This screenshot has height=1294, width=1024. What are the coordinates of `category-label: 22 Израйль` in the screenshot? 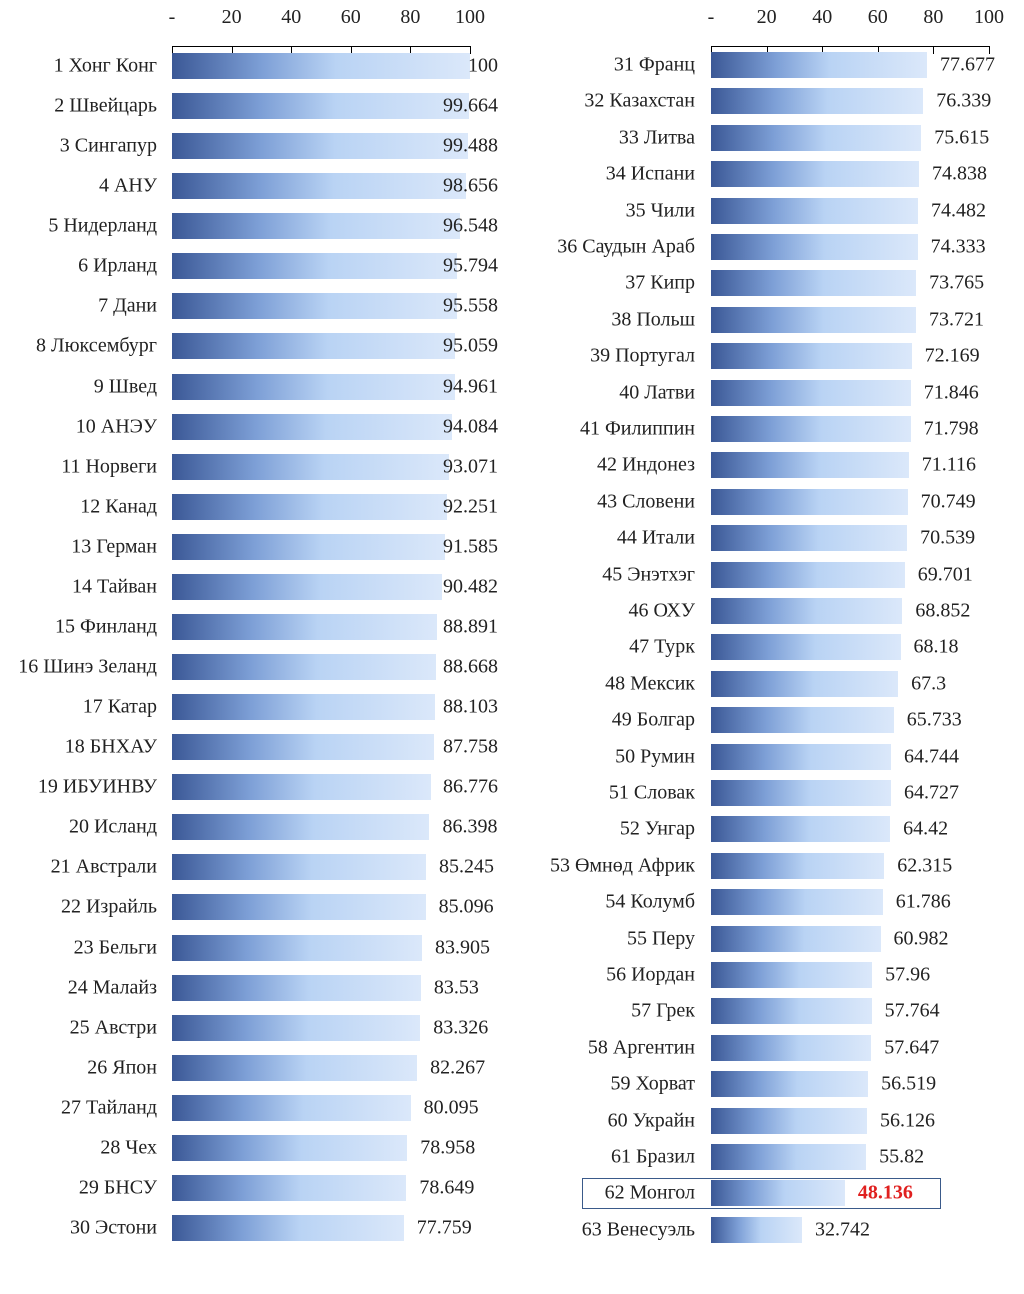 It's located at (108, 906).